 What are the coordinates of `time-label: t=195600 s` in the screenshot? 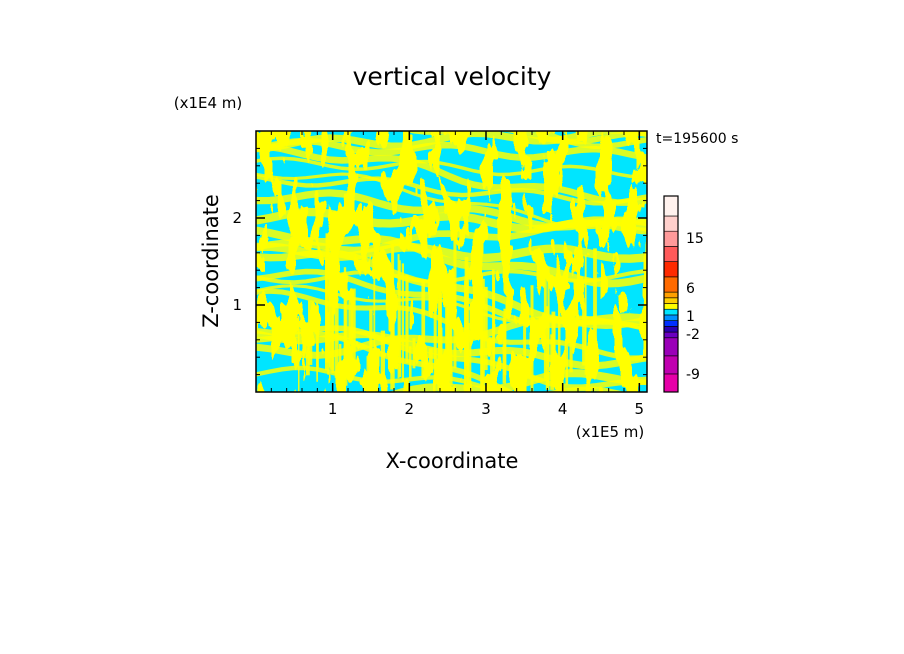 It's located at (697, 139).